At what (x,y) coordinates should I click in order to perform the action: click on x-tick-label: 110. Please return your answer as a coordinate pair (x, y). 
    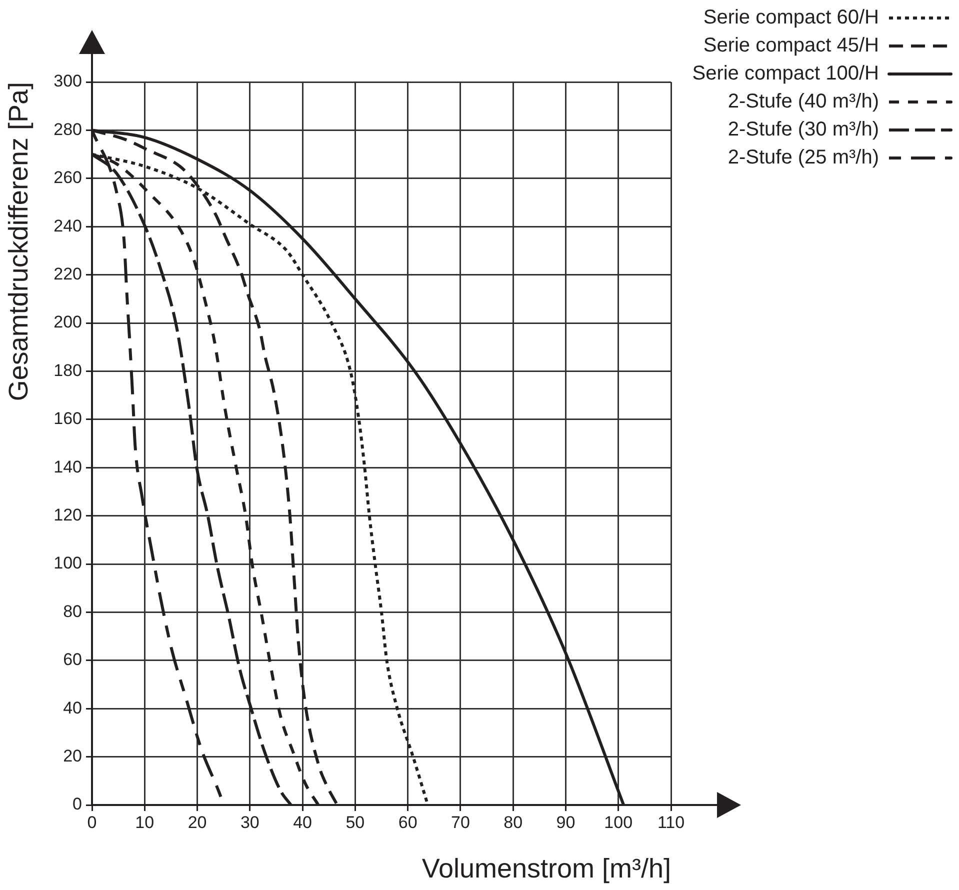
    Looking at the image, I should click on (671, 822).